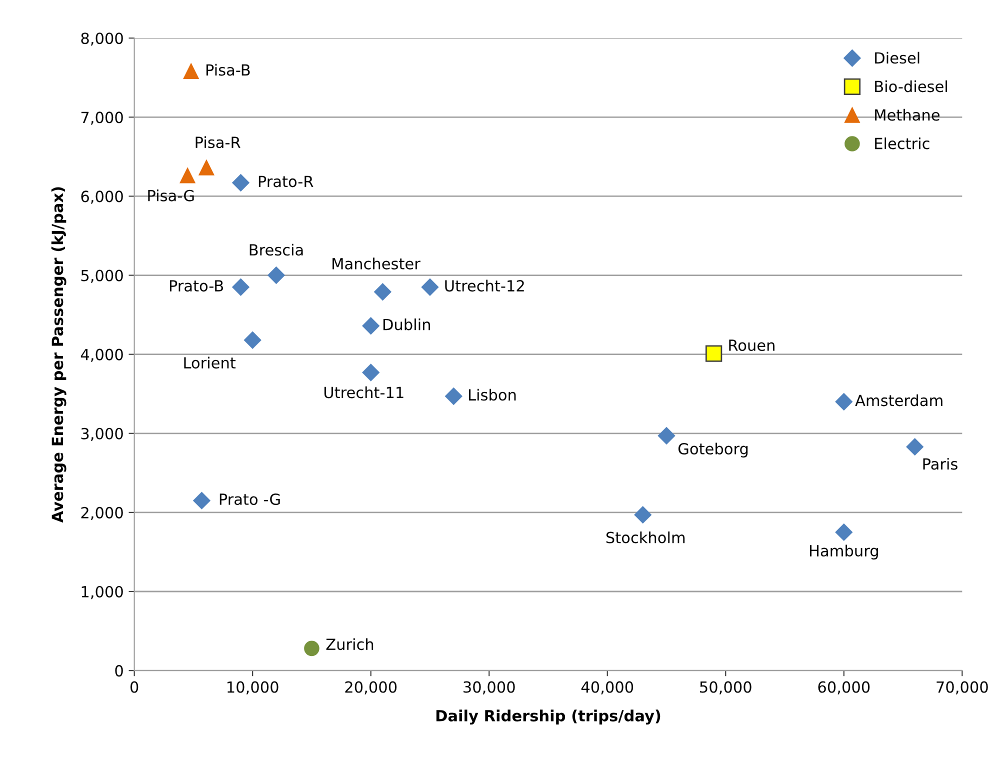 This screenshot has width=995, height=762. Describe the element at coordinates (902, 143) in the screenshot. I see `legend-label: Electric` at that location.